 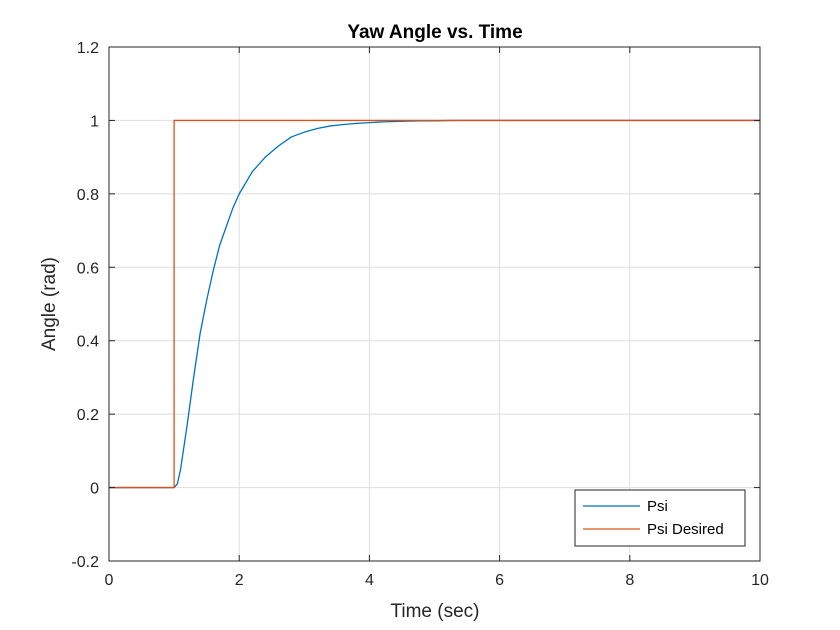 I want to click on legend-label-psi-desired: Psi Desired, so click(x=685, y=529).